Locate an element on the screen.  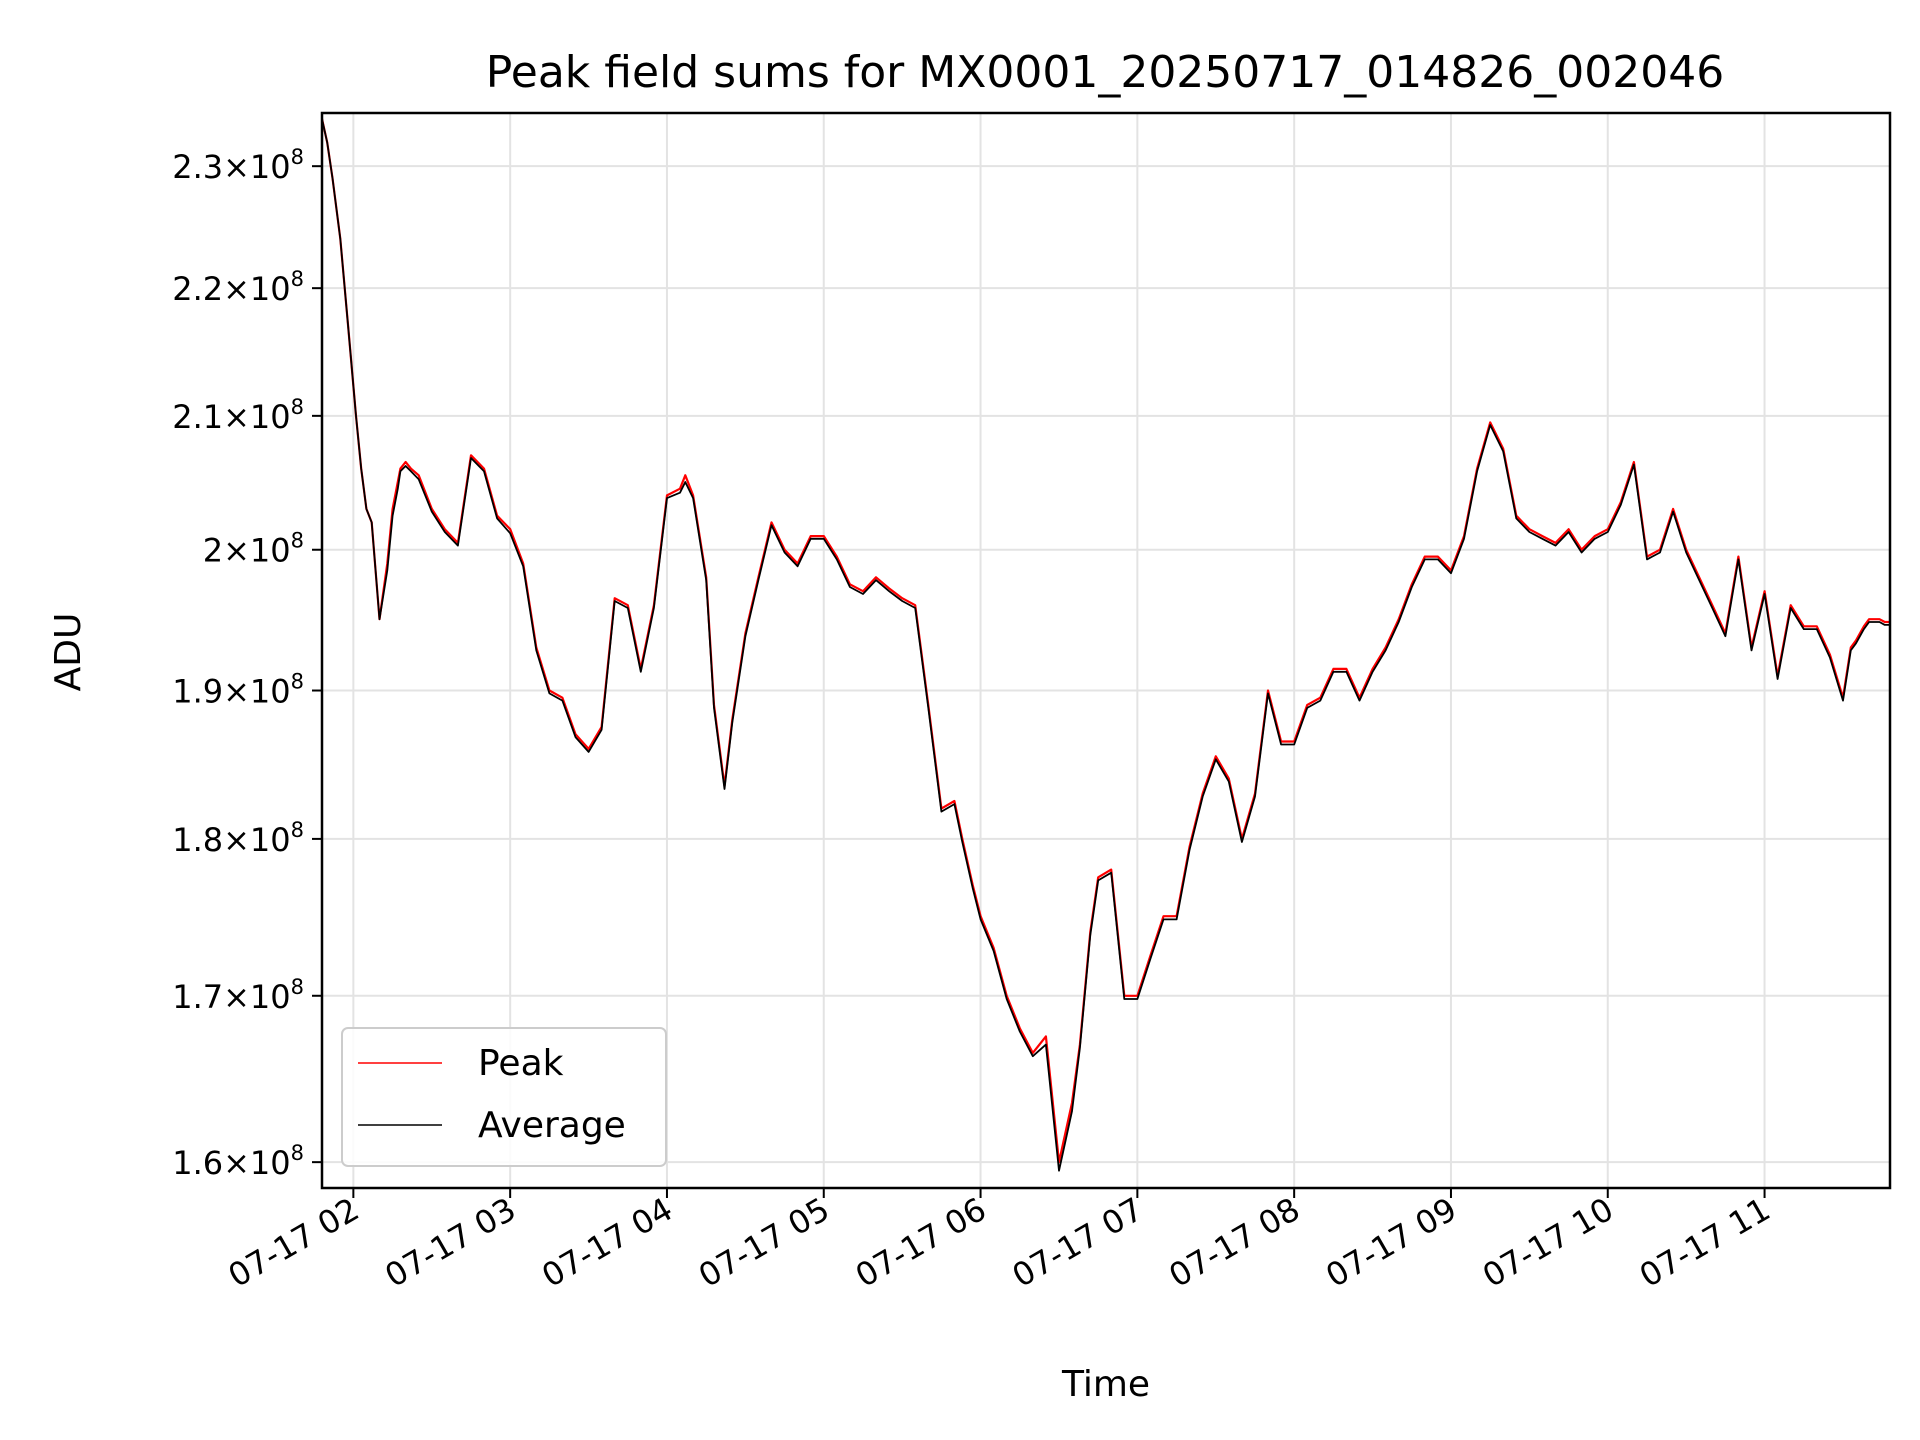
y-tick-mantissa: 1.8 is located at coordinates (197, 840).